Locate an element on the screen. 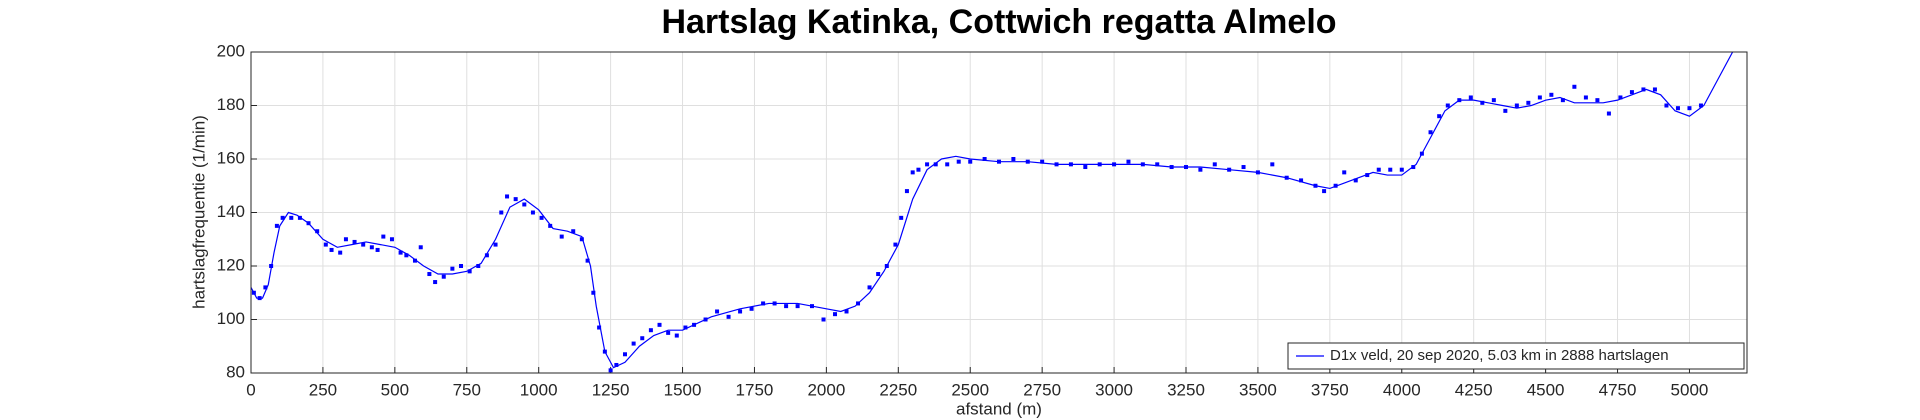 This screenshot has width=1920, height=420. x-tick-label: 3000 is located at coordinates (1114, 389).